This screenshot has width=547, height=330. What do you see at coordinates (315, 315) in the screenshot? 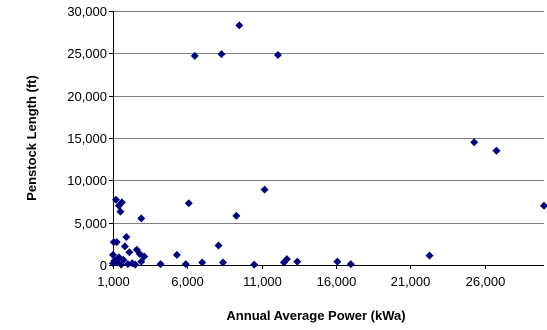
I see `x-axis-title: Annual Average Power (kWa)` at bounding box center [315, 315].